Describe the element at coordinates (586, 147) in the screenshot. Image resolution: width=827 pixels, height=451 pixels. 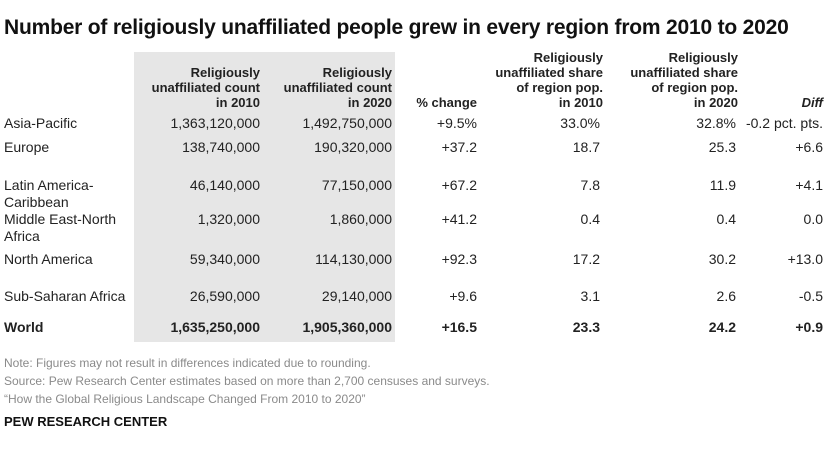
I see `share-2010-cell: 18.7` at that location.